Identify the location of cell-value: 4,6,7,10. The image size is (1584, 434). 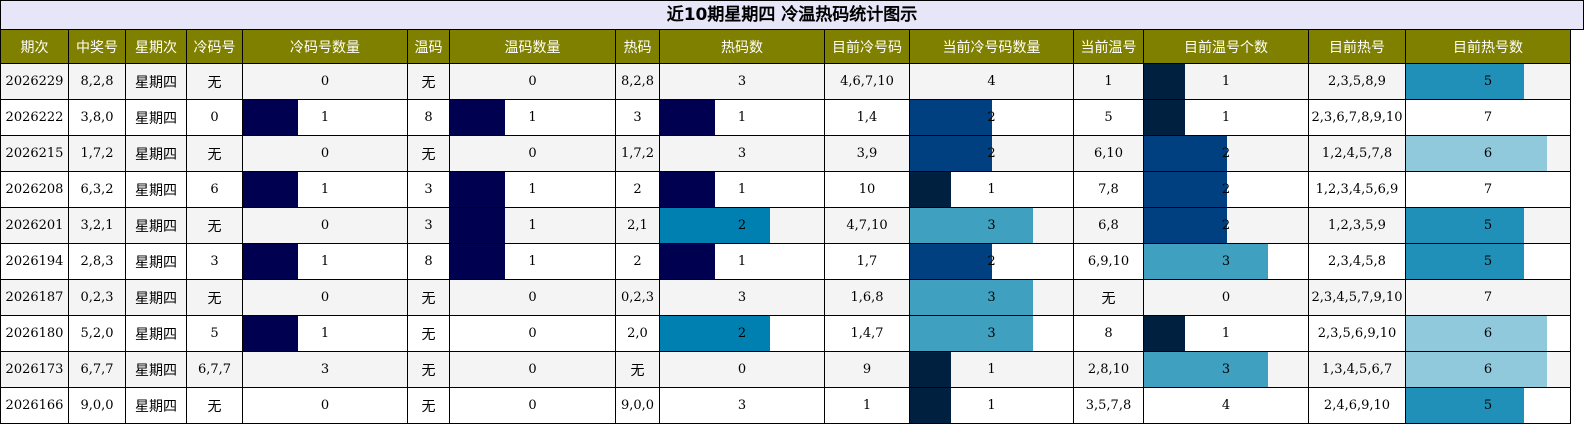
(867, 81).